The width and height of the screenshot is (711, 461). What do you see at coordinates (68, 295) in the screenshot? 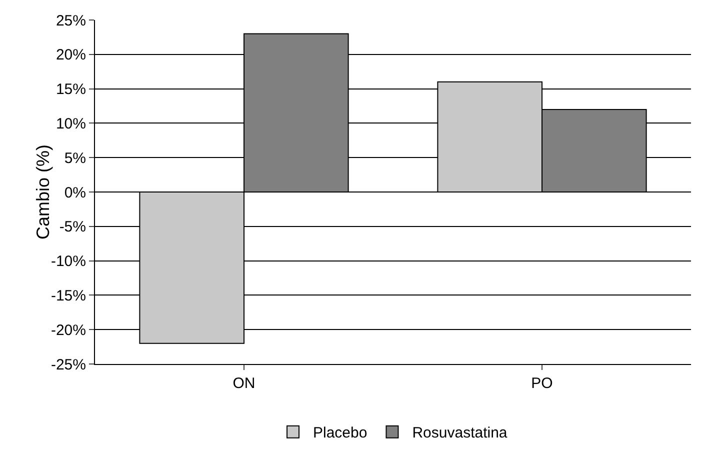
I see `y-tick-label: -15%` at bounding box center [68, 295].